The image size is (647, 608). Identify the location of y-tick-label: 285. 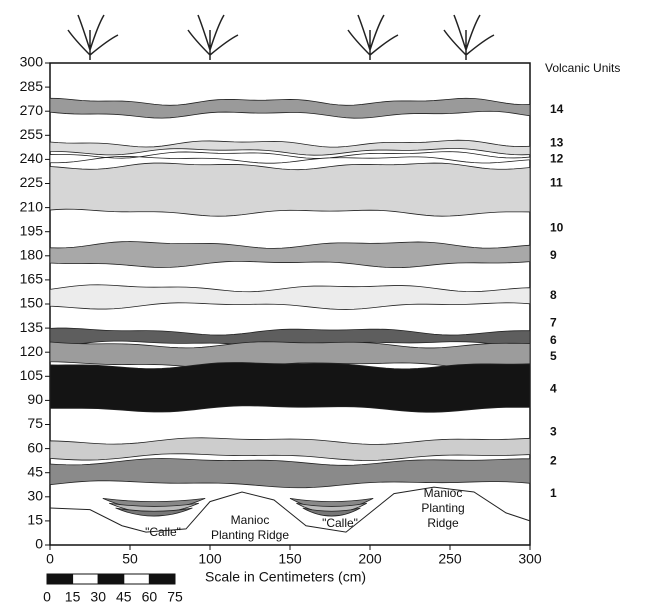
(32, 86).